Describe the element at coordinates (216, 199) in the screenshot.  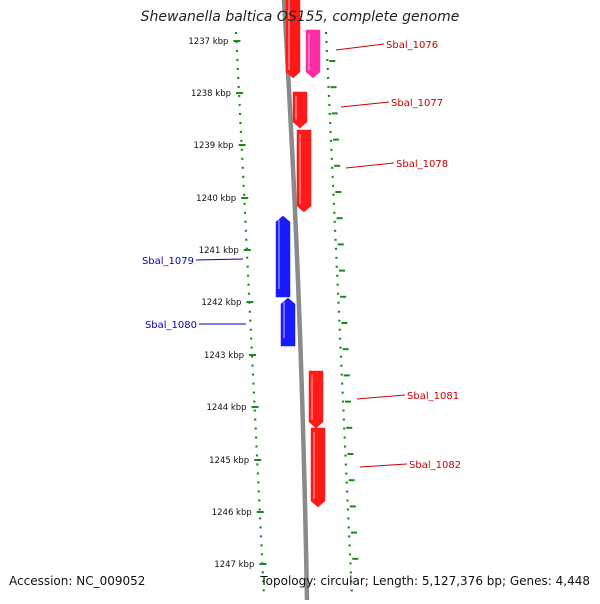
I see `ruler-tick-label: 1240 kbp` at that location.